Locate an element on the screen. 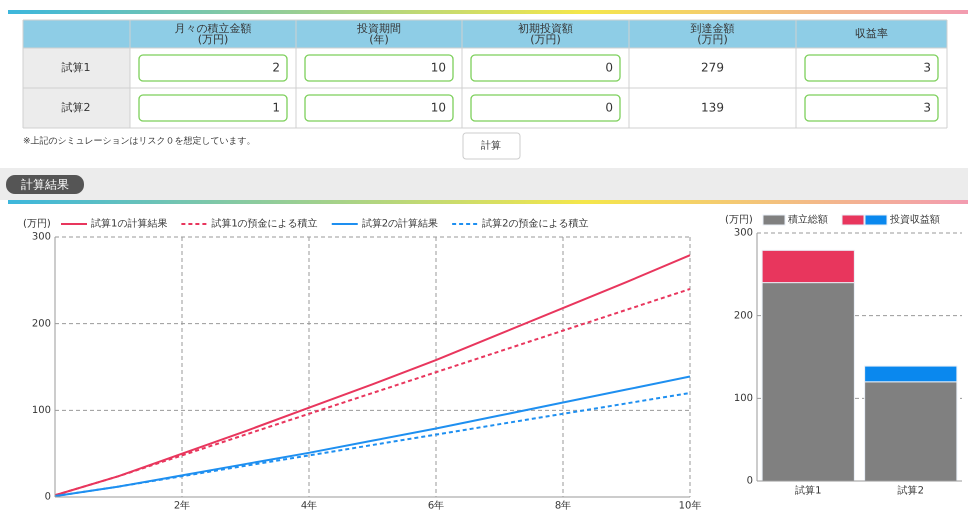 Image resolution: width=968 pixels, height=516 pixels. text: 279 is located at coordinates (712, 67).